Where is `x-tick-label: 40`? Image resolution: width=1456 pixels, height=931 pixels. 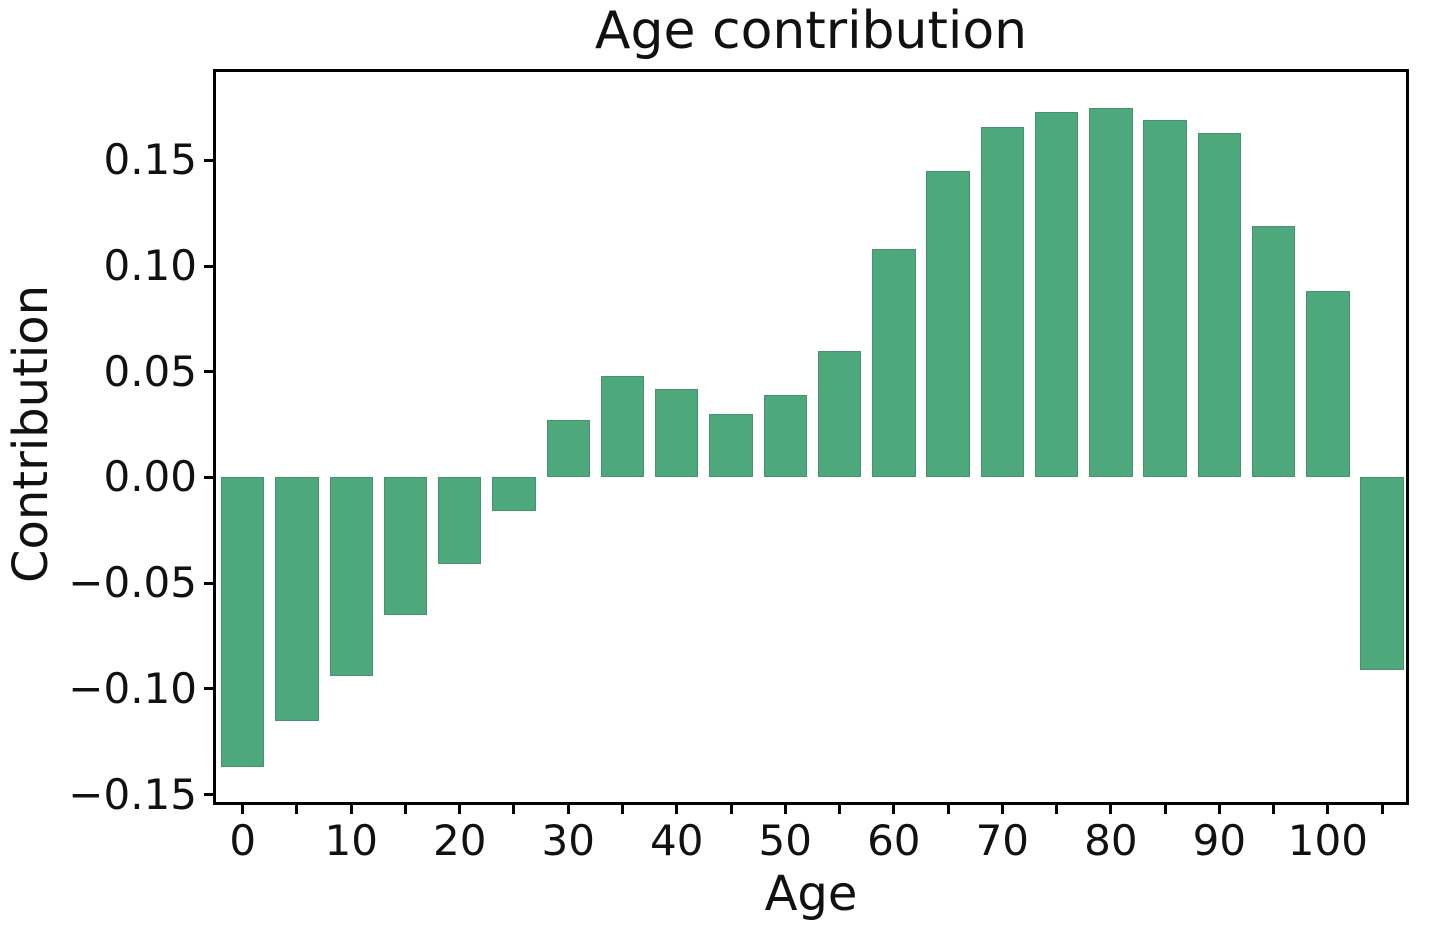 x-tick-label: 40 is located at coordinates (677, 840).